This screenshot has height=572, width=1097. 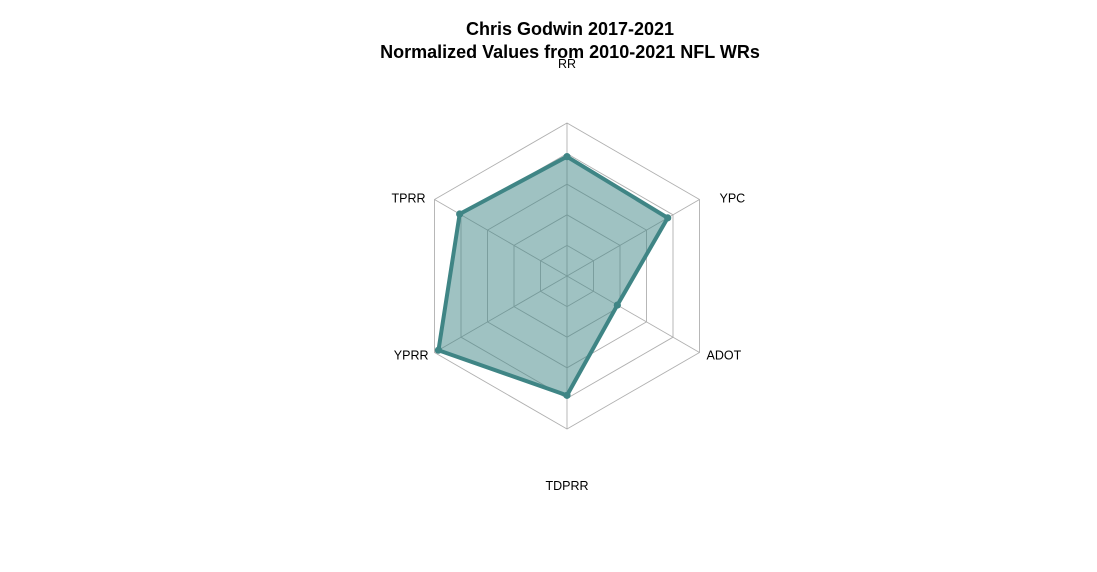 I want to click on chart-subtitle: Normalized Values from 2010-2021 NFL WRs, so click(x=570, y=52).